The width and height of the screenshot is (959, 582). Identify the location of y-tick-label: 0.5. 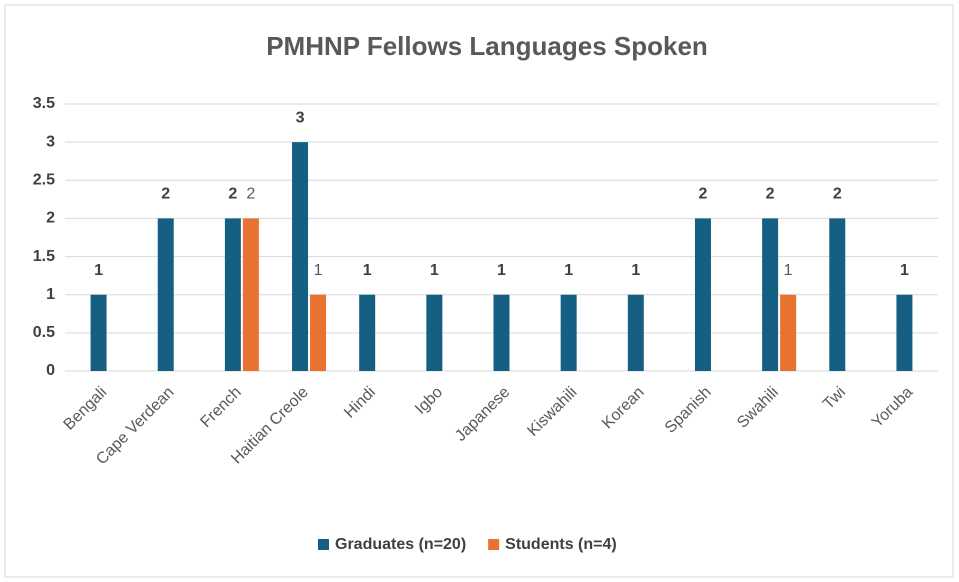
(44, 332).